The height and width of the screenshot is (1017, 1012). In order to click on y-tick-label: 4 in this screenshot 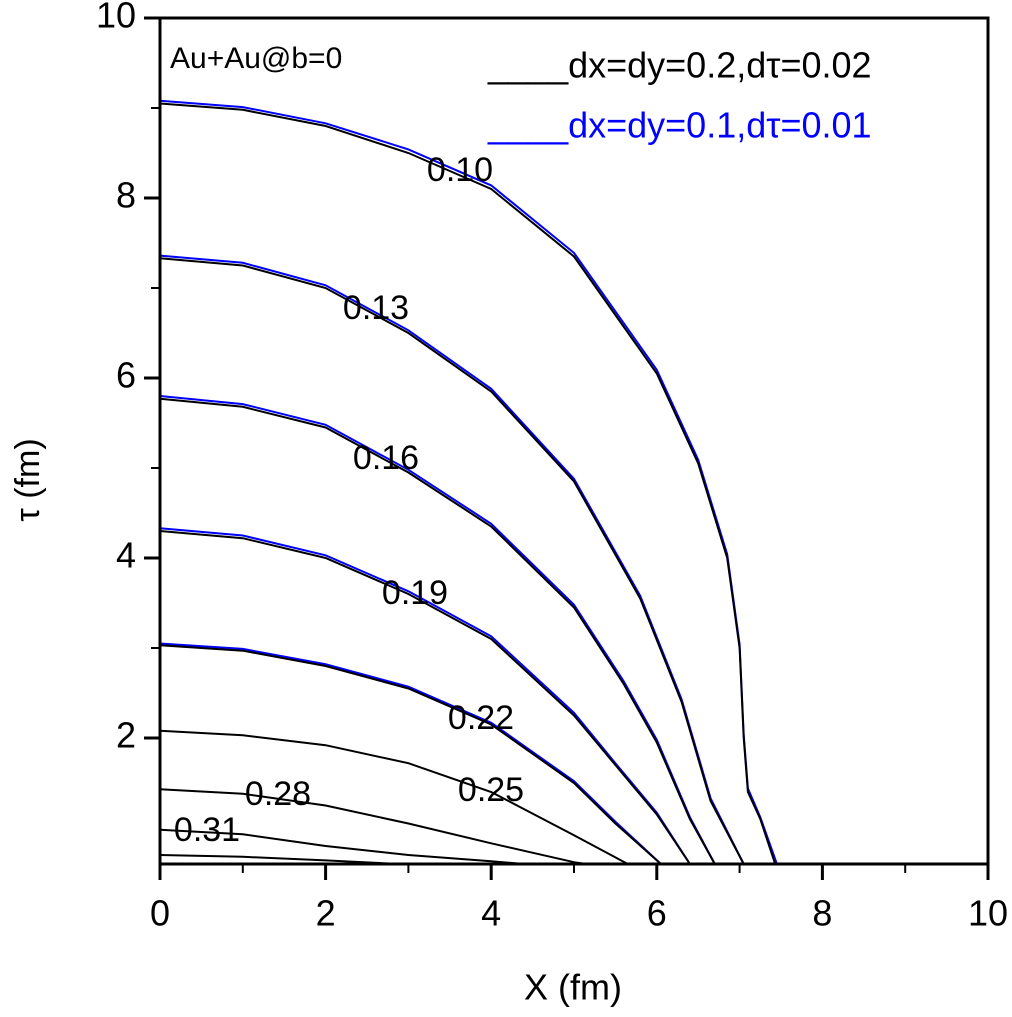, I will do `click(126, 555)`.